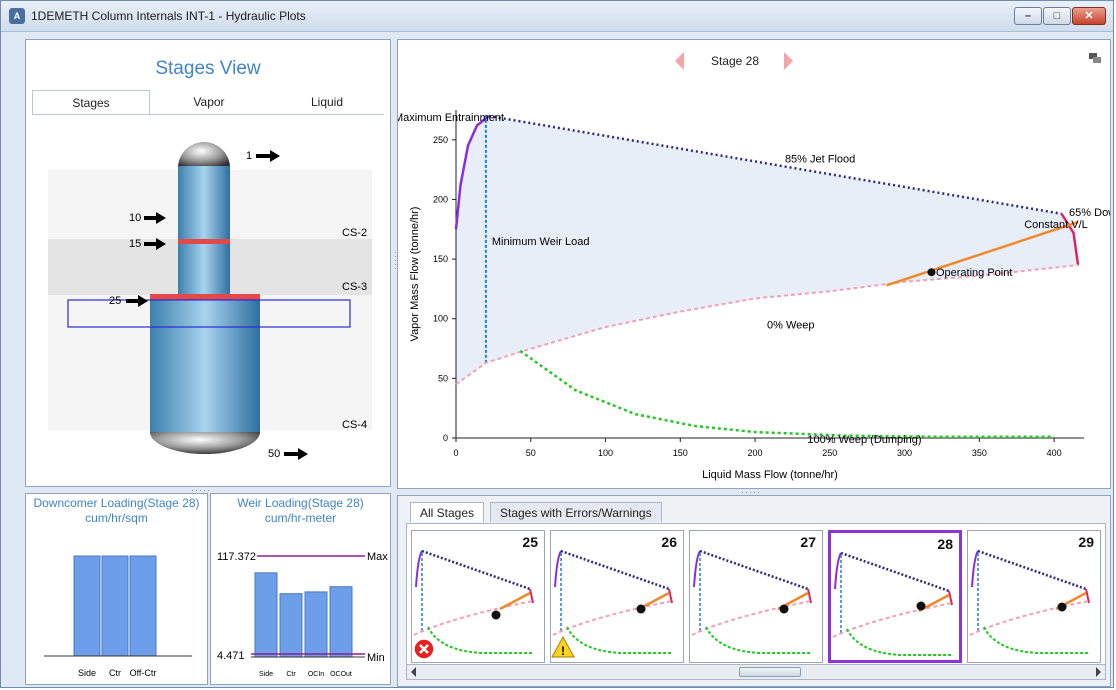  What do you see at coordinates (820, 159) in the screenshot?
I see `annotation-85-jet-flood: 85% Jet Flood` at bounding box center [820, 159].